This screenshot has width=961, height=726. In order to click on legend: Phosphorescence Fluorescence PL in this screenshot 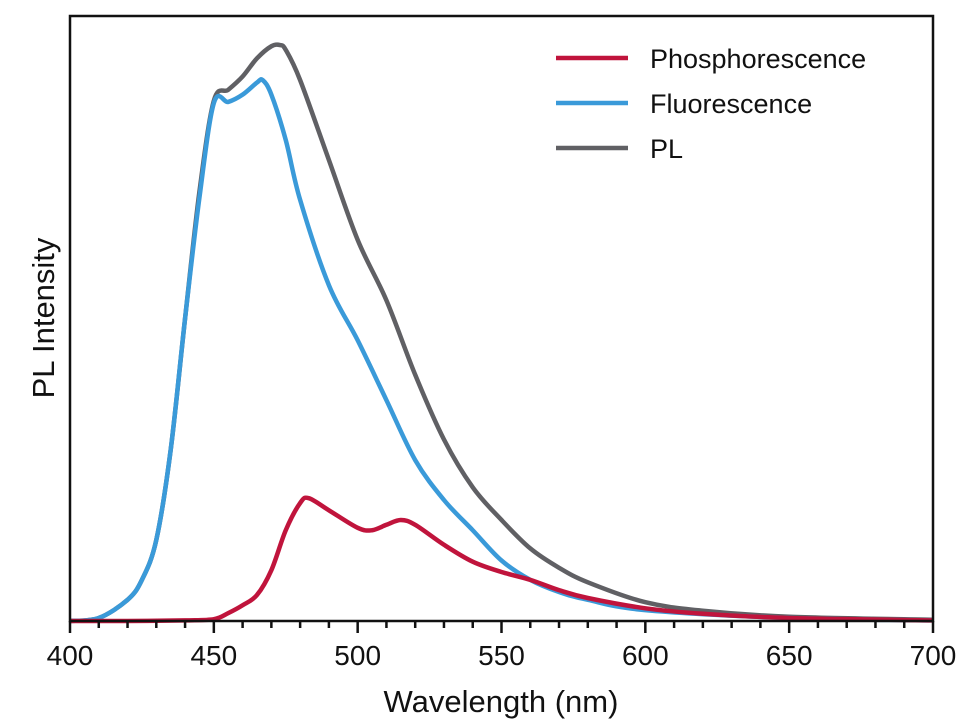, I will do `click(711, 104)`.